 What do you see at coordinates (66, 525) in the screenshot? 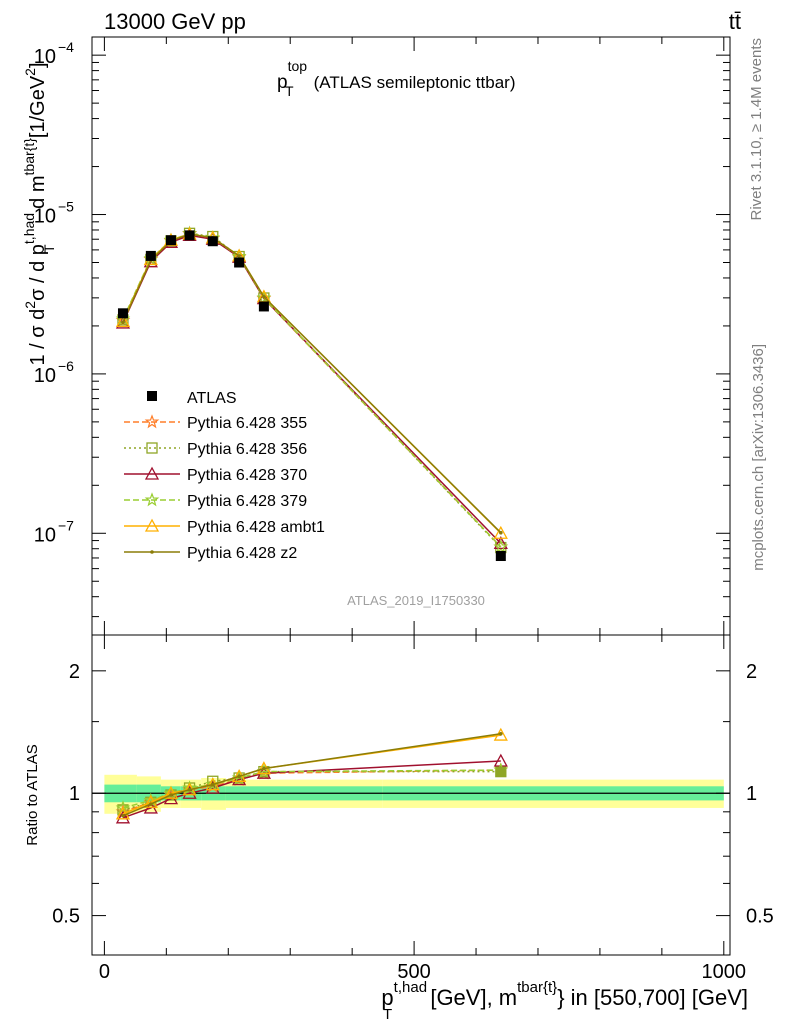
I see `y-tick-label-main-exp: −7` at bounding box center [66, 525].